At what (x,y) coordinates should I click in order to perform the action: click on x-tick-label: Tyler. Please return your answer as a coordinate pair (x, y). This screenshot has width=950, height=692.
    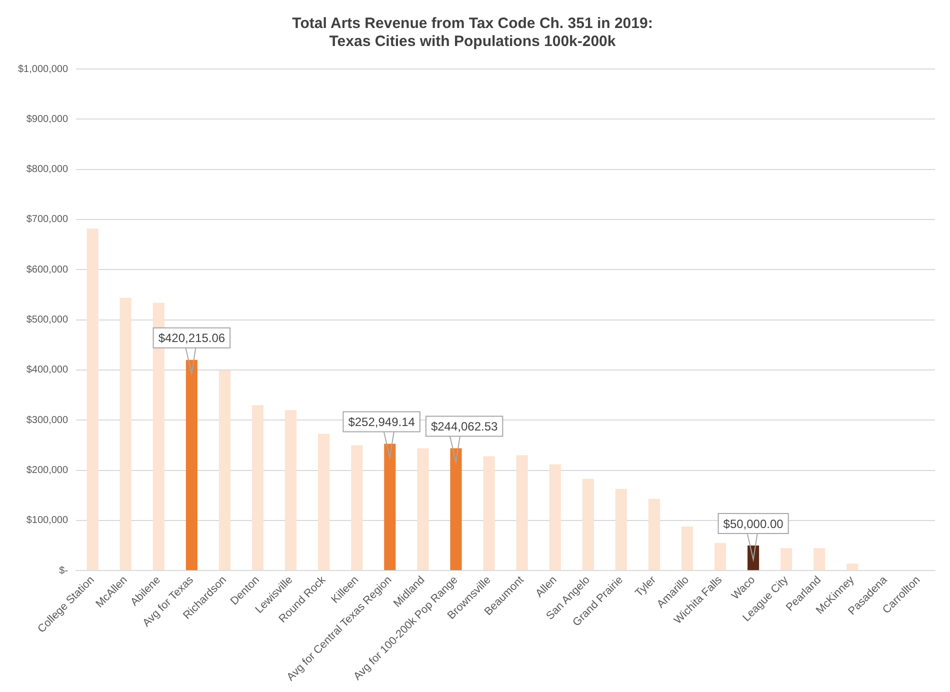
    Looking at the image, I should click on (646, 587).